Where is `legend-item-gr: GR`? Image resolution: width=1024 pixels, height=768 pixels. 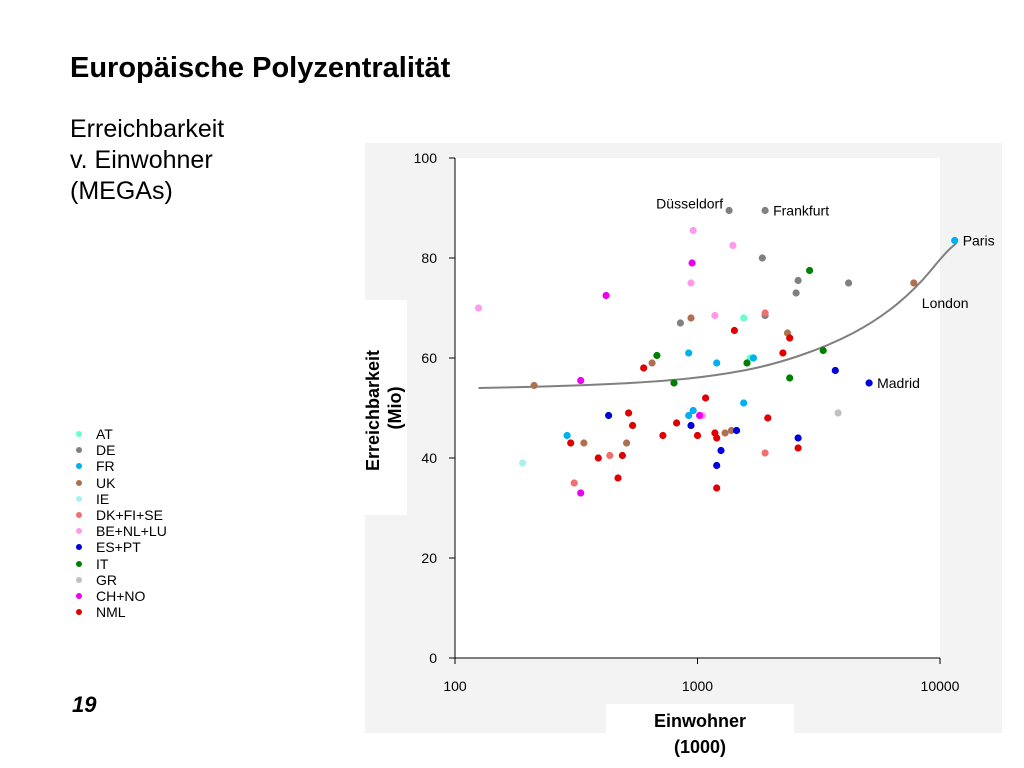 legend-item-gr: GR is located at coordinates (119, 580).